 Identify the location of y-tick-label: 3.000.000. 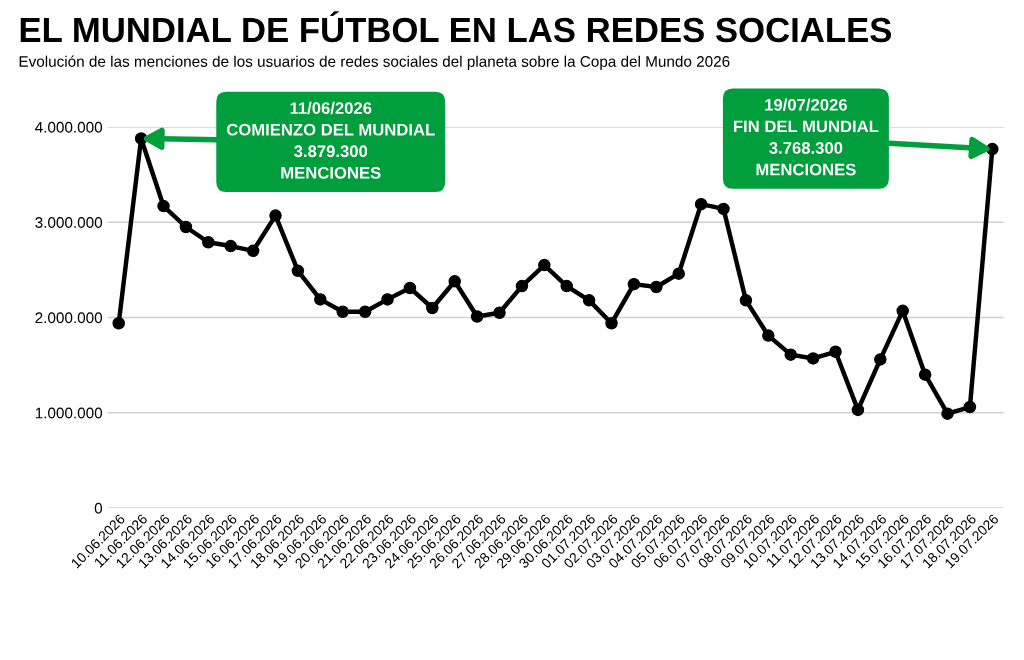
(69, 222).